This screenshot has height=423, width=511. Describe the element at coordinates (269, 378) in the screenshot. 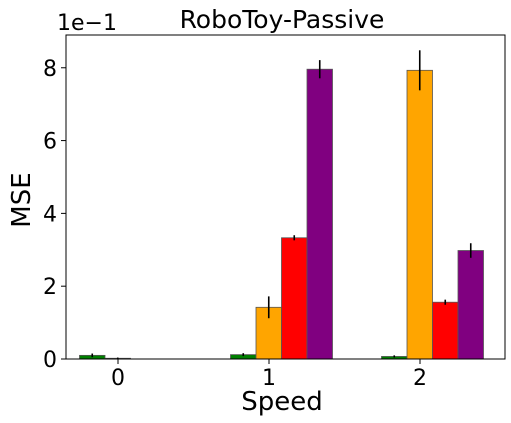

I see `x-tick-label: 1` at that location.